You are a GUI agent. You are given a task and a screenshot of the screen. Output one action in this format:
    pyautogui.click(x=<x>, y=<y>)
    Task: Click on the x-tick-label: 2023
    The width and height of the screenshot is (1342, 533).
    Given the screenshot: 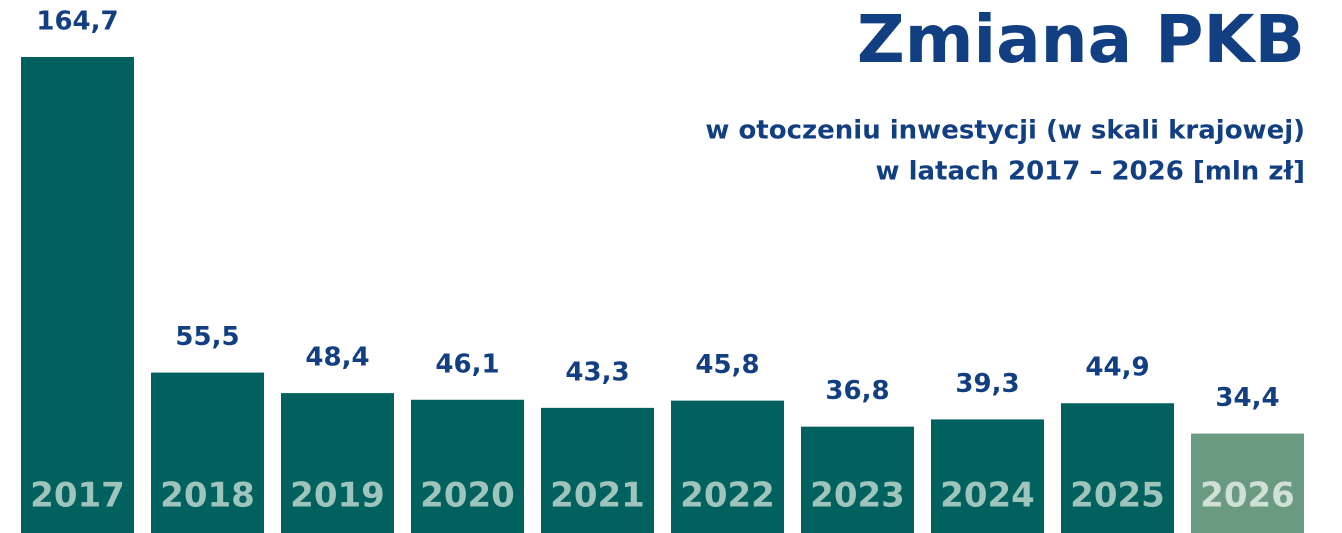 What is the action you would take?
    pyautogui.click(x=857, y=496)
    